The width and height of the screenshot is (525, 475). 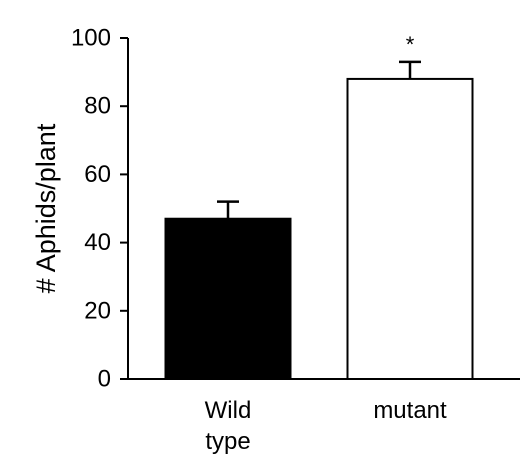 What do you see at coordinates (91, 38) in the screenshot?
I see `y-tick-label: 100` at bounding box center [91, 38].